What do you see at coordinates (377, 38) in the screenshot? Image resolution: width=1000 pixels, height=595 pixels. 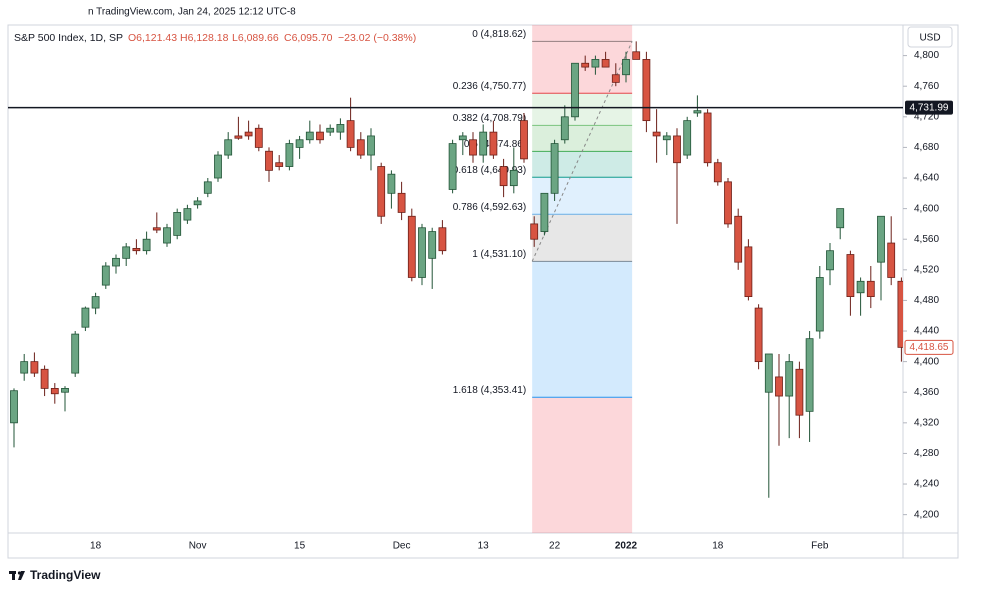 I see `ohlc-change: −23.02 (−0.38%)` at bounding box center [377, 38].